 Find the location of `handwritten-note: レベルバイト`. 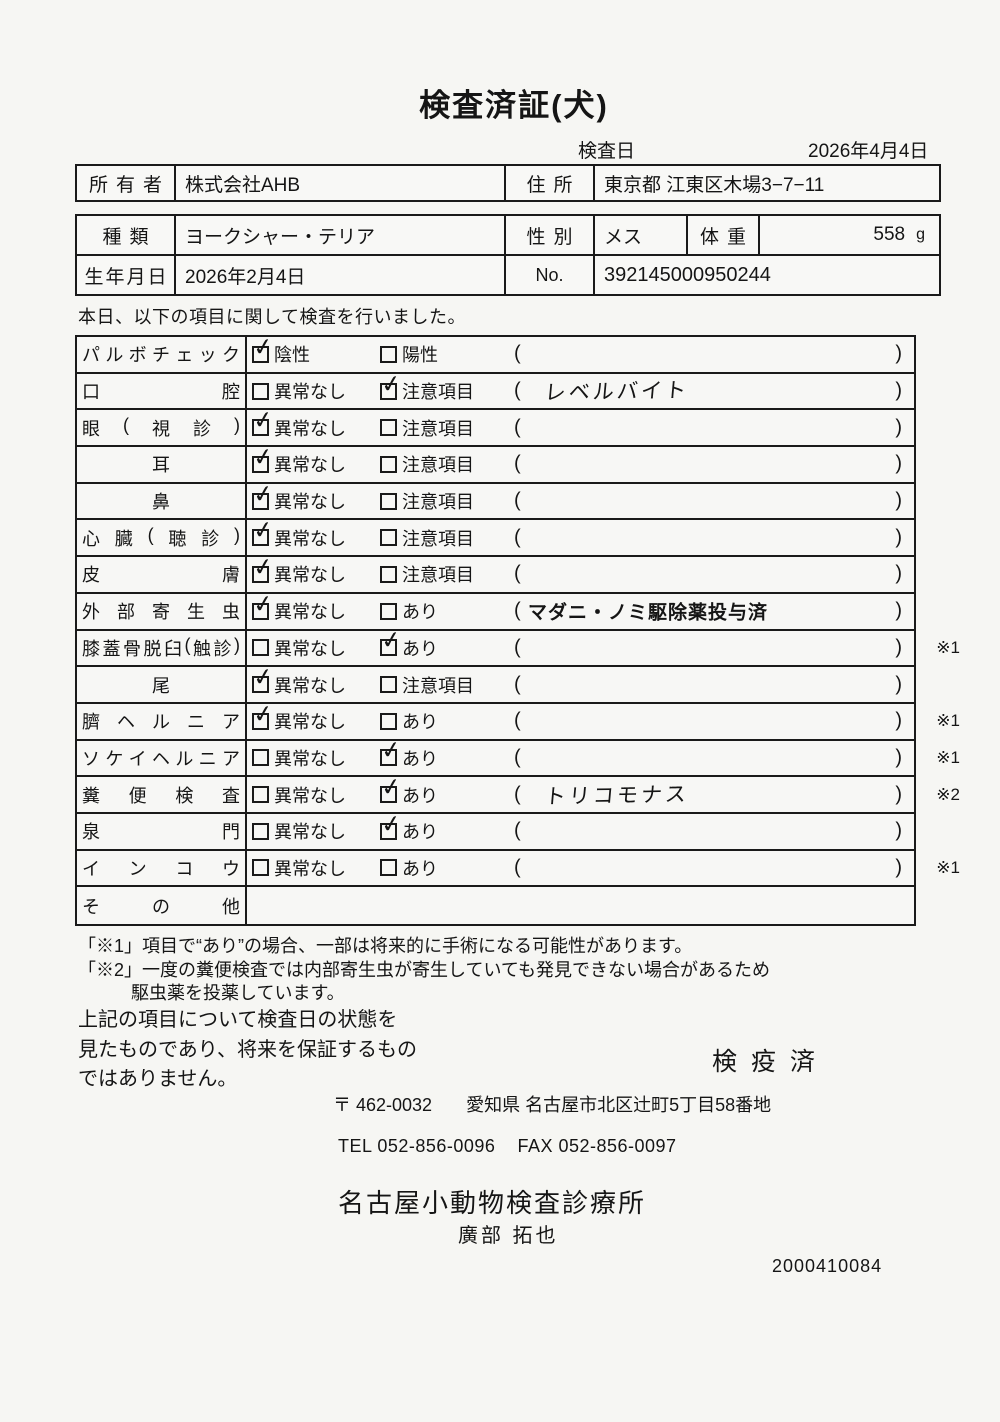

handwritten-note: レベルバイト is located at coordinates (616, 392).